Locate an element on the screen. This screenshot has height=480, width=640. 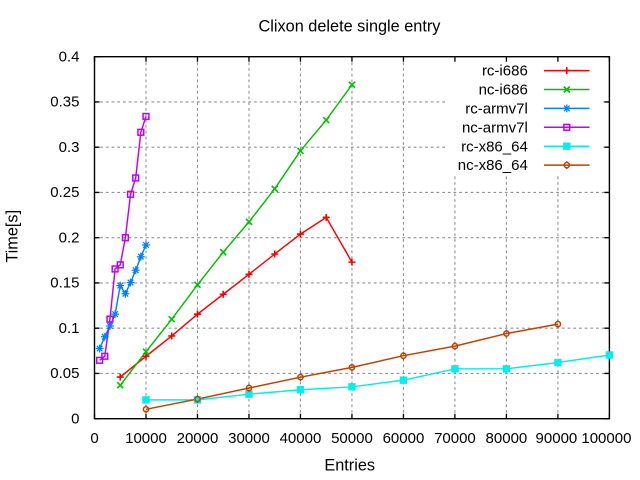
svg-text: Entries is located at coordinates (349, 466).